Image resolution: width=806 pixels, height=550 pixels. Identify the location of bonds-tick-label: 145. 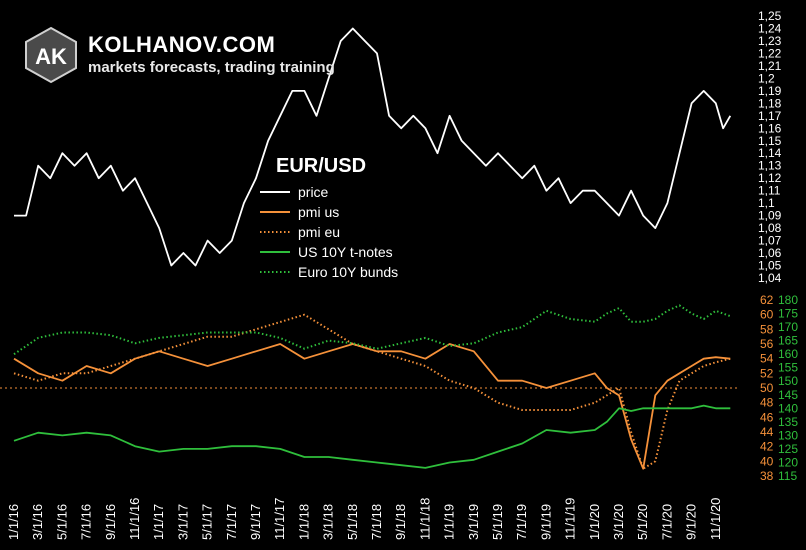
(788, 395).